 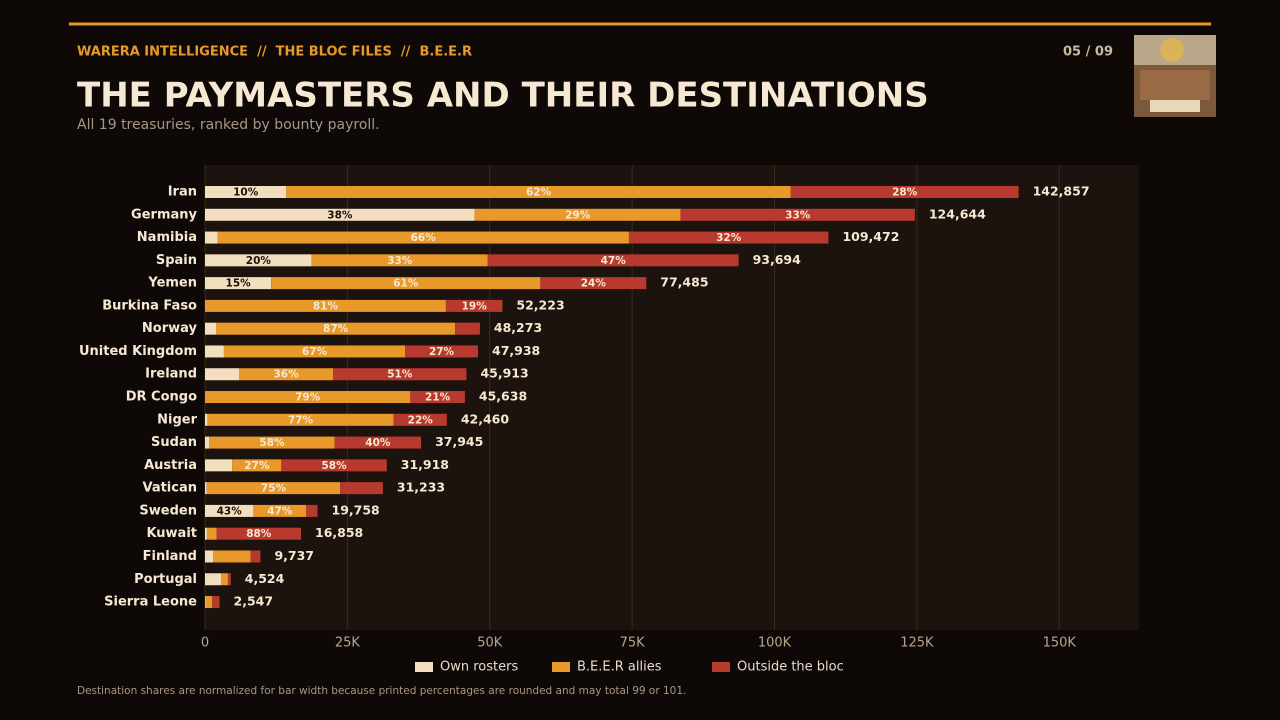 What do you see at coordinates (684, 282) in the screenshot?
I see `total-label: 77,485` at bounding box center [684, 282].